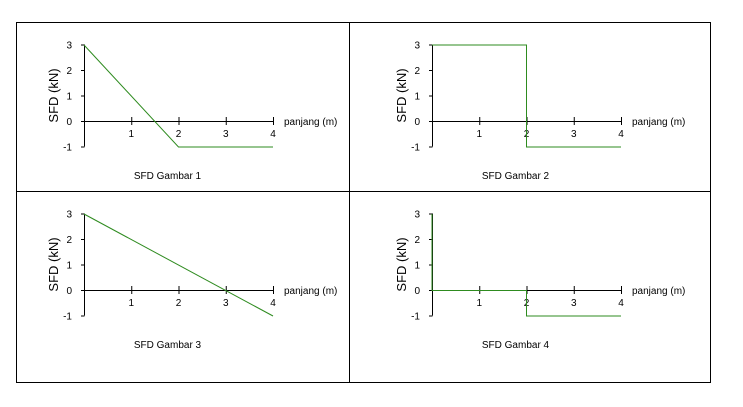 This screenshot has height=407, width=743. What do you see at coordinates (516, 176) in the screenshot?
I see `chart-caption: SFD Gambar 2` at bounding box center [516, 176].